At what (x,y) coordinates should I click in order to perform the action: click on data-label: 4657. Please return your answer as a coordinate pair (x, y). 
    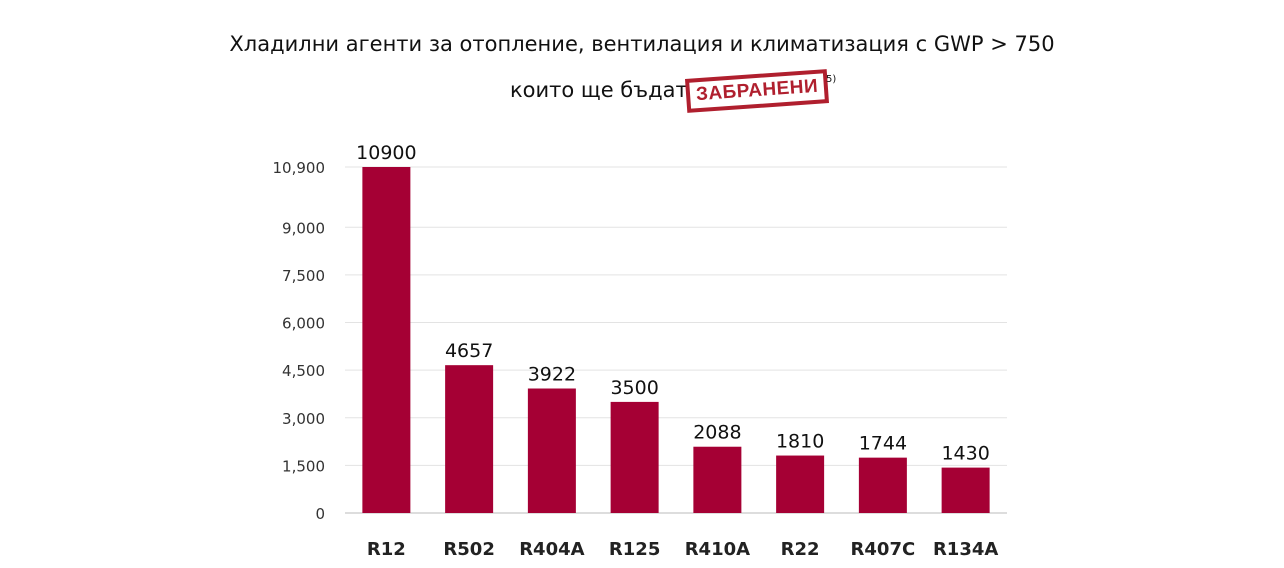
    Looking at the image, I should click on (469, 351).